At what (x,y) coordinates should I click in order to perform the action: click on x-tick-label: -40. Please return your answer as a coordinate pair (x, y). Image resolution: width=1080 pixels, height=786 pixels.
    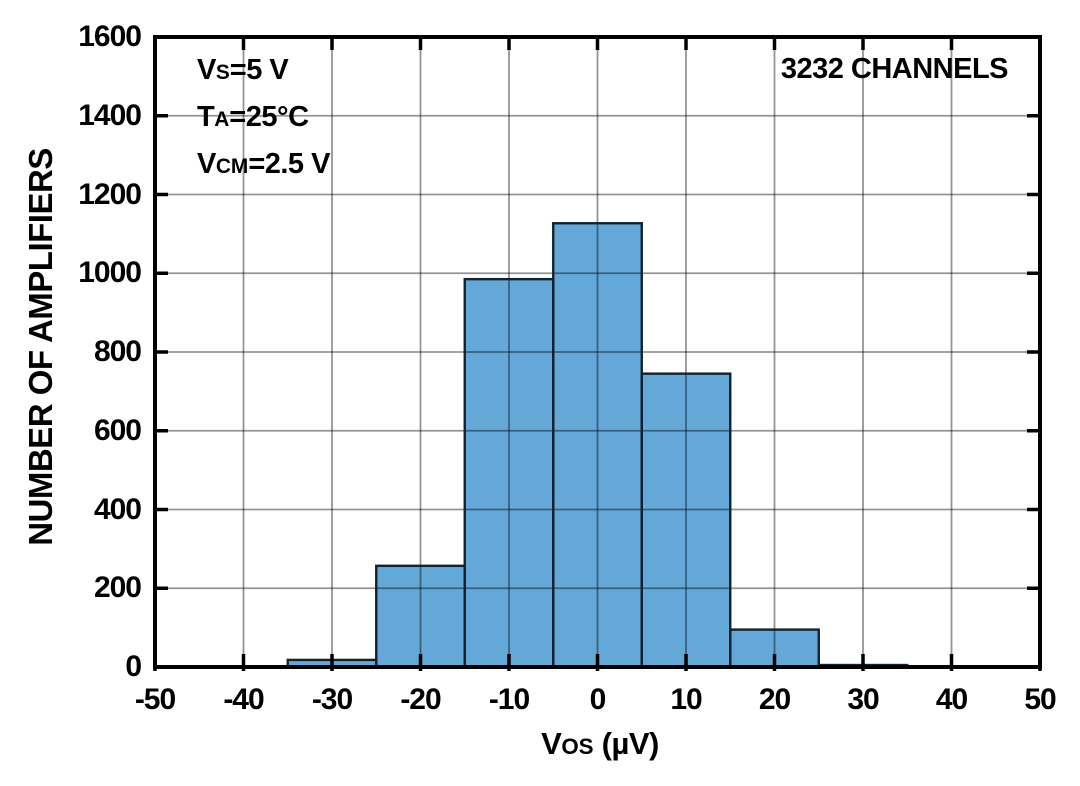
    Looking at the image, I should click on (243, 699).